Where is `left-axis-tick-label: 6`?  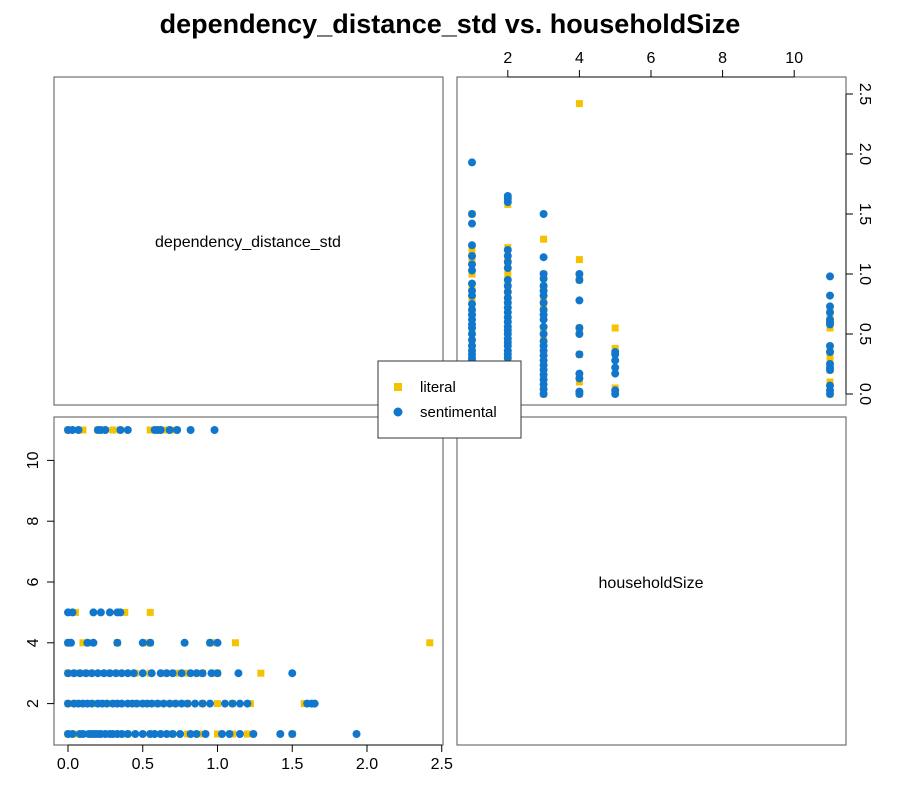 left-axis-tick-label: 6 is located at coordinates (33, 581).